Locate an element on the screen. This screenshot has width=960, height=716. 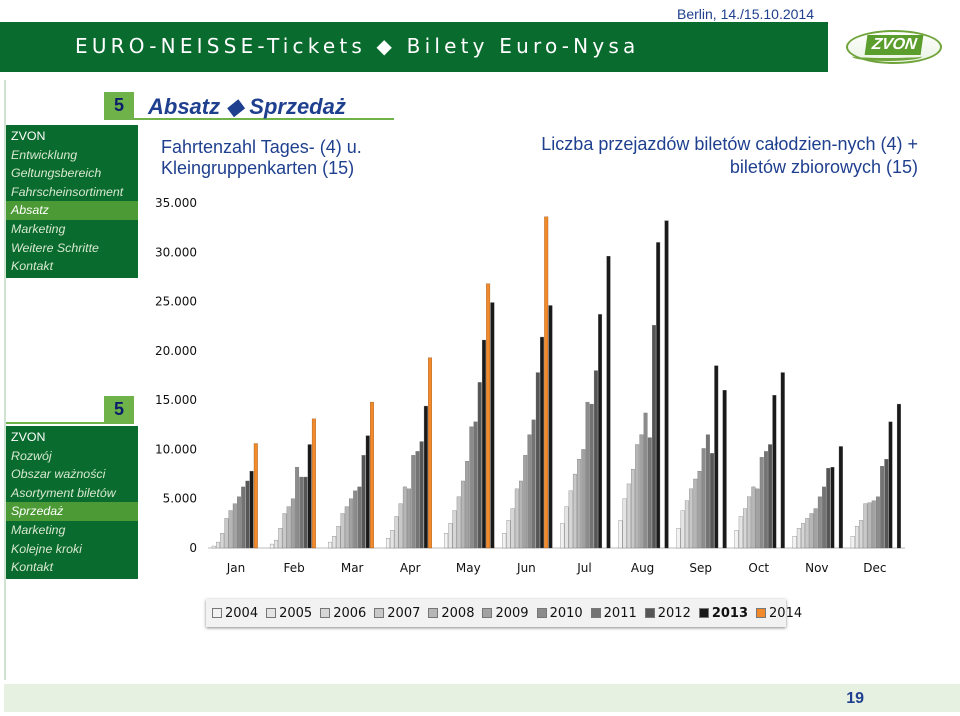
page-heading: Absatz ◆ Sprzedaż is located at coordinates (247, 106).